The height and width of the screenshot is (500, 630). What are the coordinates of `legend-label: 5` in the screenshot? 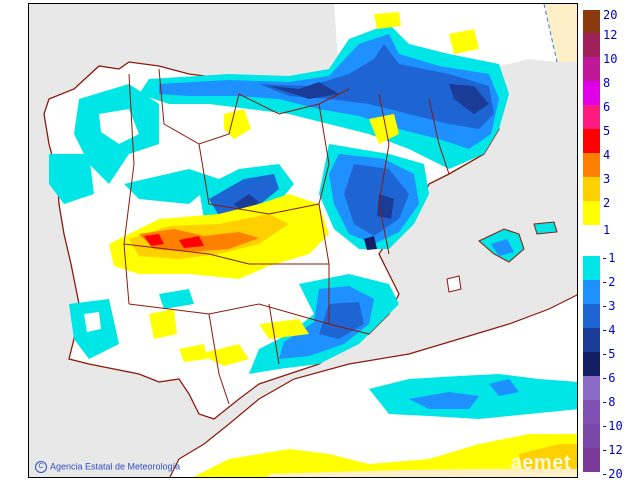 It's located at (607, 131).